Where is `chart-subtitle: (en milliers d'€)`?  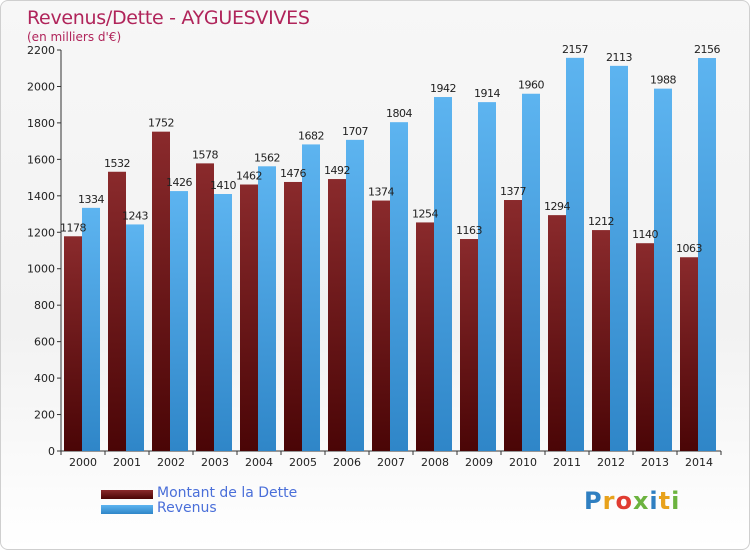 chart-subtitle: (en milliers d'€) is located at coordinates (74, 37).